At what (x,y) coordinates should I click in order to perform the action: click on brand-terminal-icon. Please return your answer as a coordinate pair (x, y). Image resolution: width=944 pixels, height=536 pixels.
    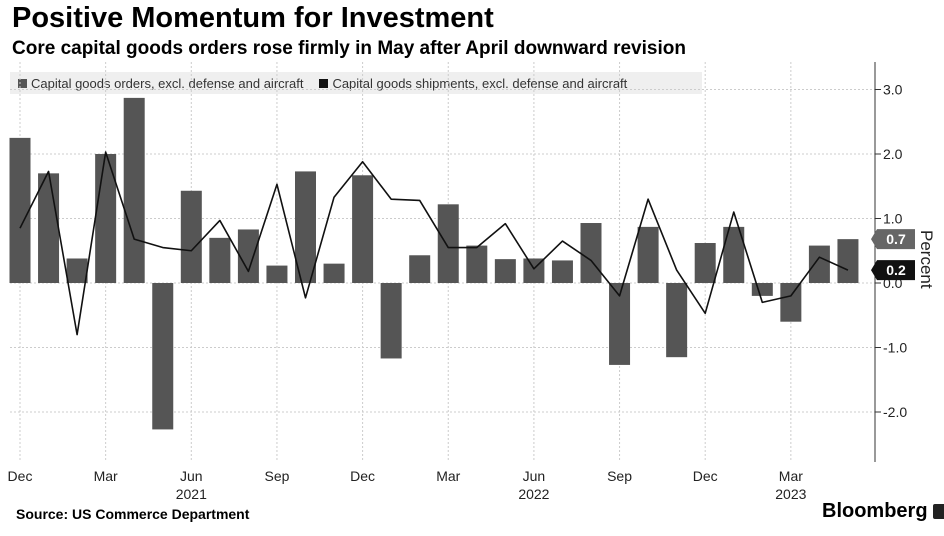
    Looking at the image, I should click on (938, 511).